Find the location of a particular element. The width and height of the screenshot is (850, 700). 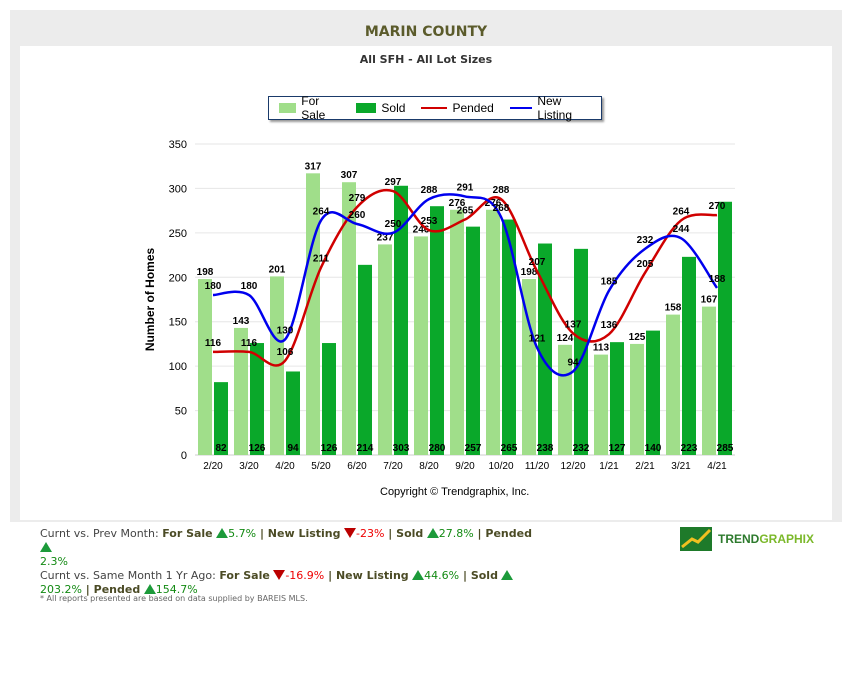

stat-name: For Sale is located at coordinates (244, 575).